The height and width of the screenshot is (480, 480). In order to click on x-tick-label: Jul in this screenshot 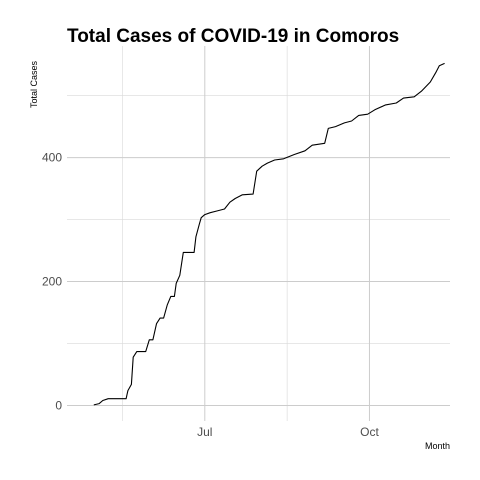, I will do `click(204, 432)`.